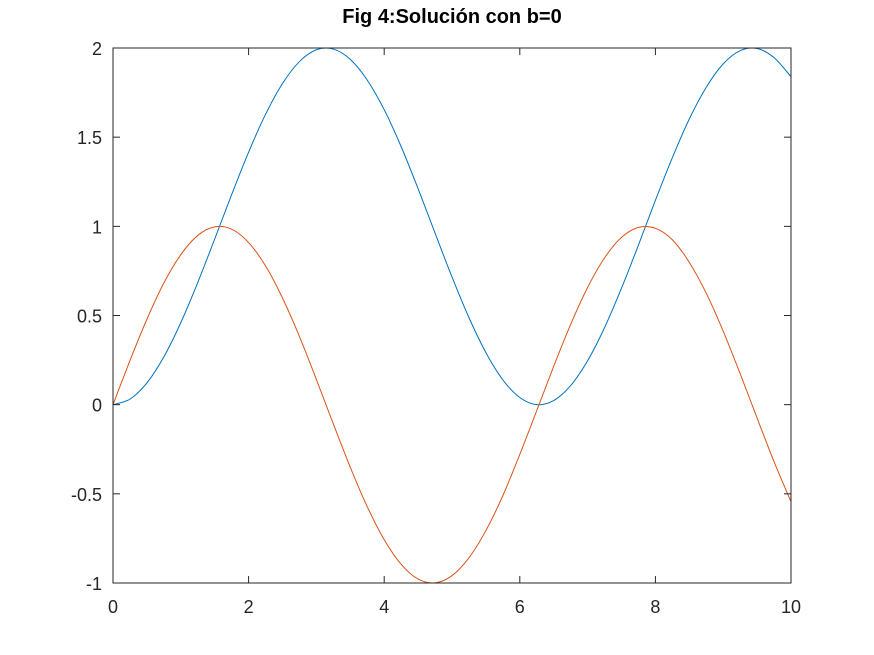  Describe the element at coordinates (97, 49) in the screenshot. I see `y-tick-label: 2` at that location.